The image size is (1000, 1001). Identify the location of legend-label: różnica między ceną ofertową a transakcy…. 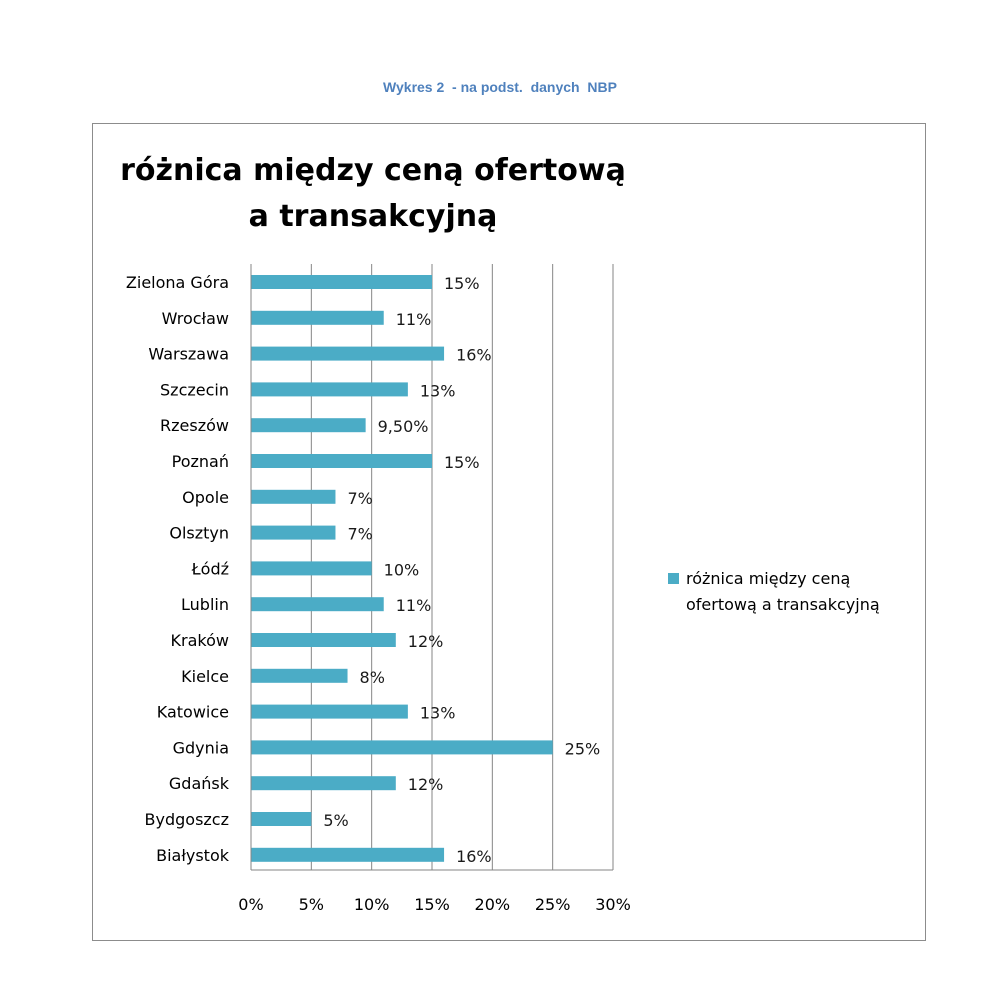
(783, 591).